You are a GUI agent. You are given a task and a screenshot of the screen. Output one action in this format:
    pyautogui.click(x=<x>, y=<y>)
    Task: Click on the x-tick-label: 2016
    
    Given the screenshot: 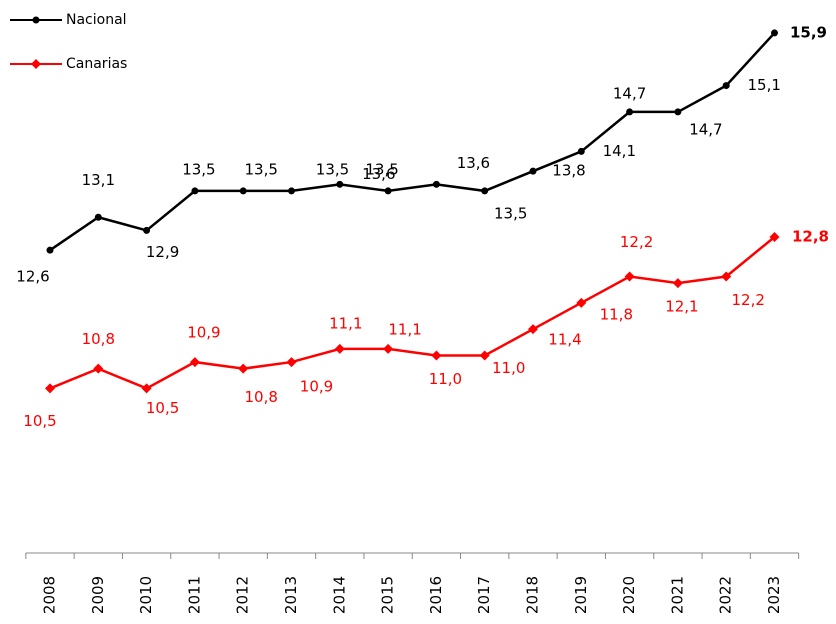 What is the action you would take?
    pyautogui.click(x=436, y=595)
    